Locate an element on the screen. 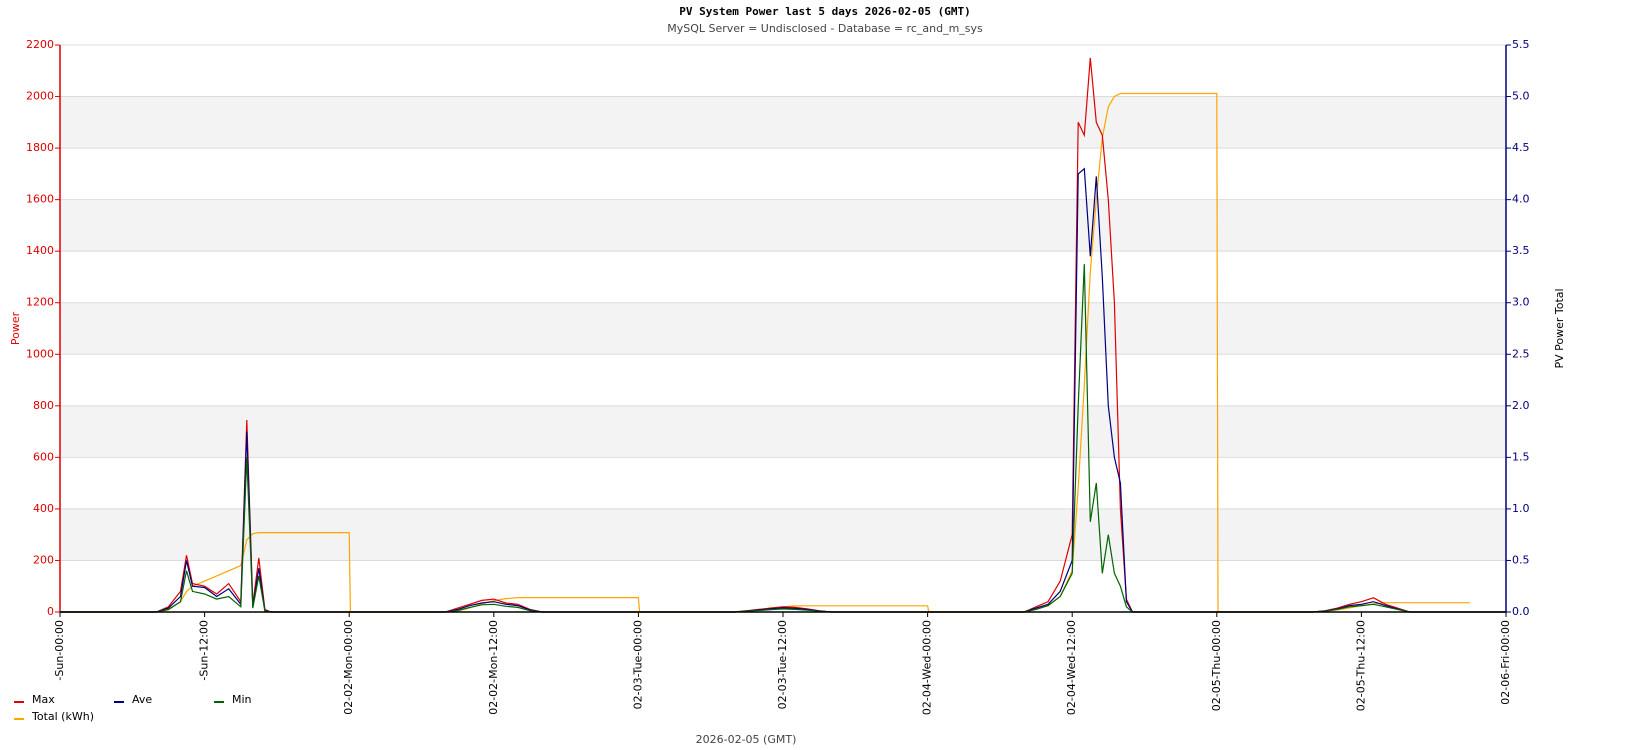  y-tick-label: 200 is located at coordinates (43, 559).